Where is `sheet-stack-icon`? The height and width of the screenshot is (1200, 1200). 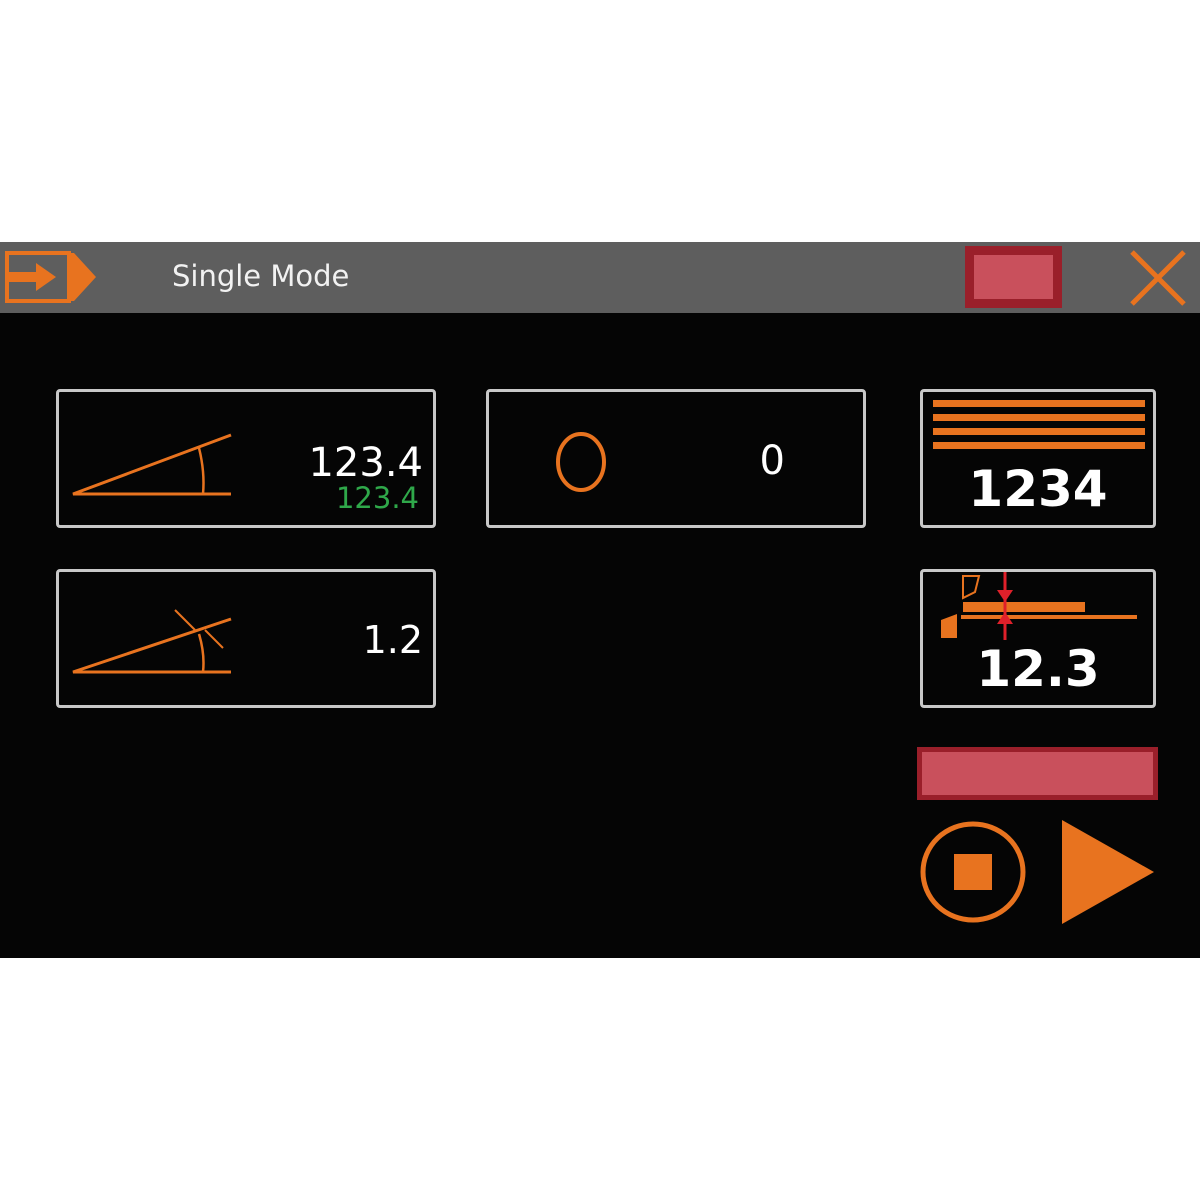 sheet-stack-icon is located at coordinates (1039, 424).